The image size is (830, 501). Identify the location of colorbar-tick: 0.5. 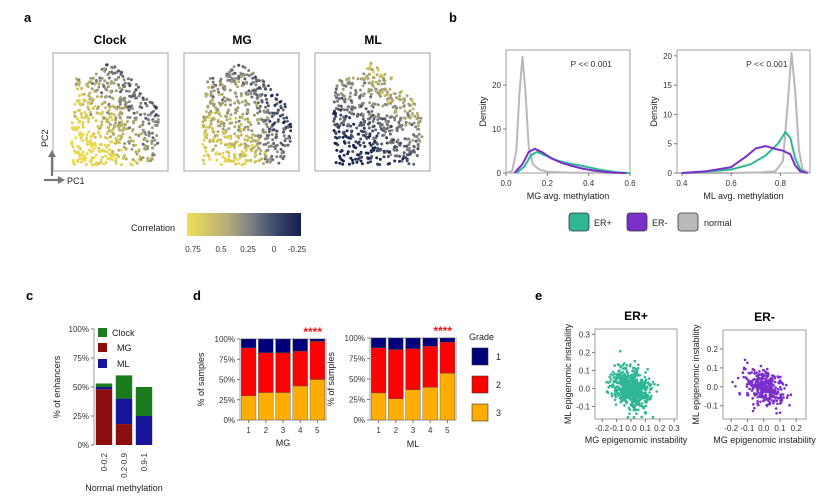
(221, 249).